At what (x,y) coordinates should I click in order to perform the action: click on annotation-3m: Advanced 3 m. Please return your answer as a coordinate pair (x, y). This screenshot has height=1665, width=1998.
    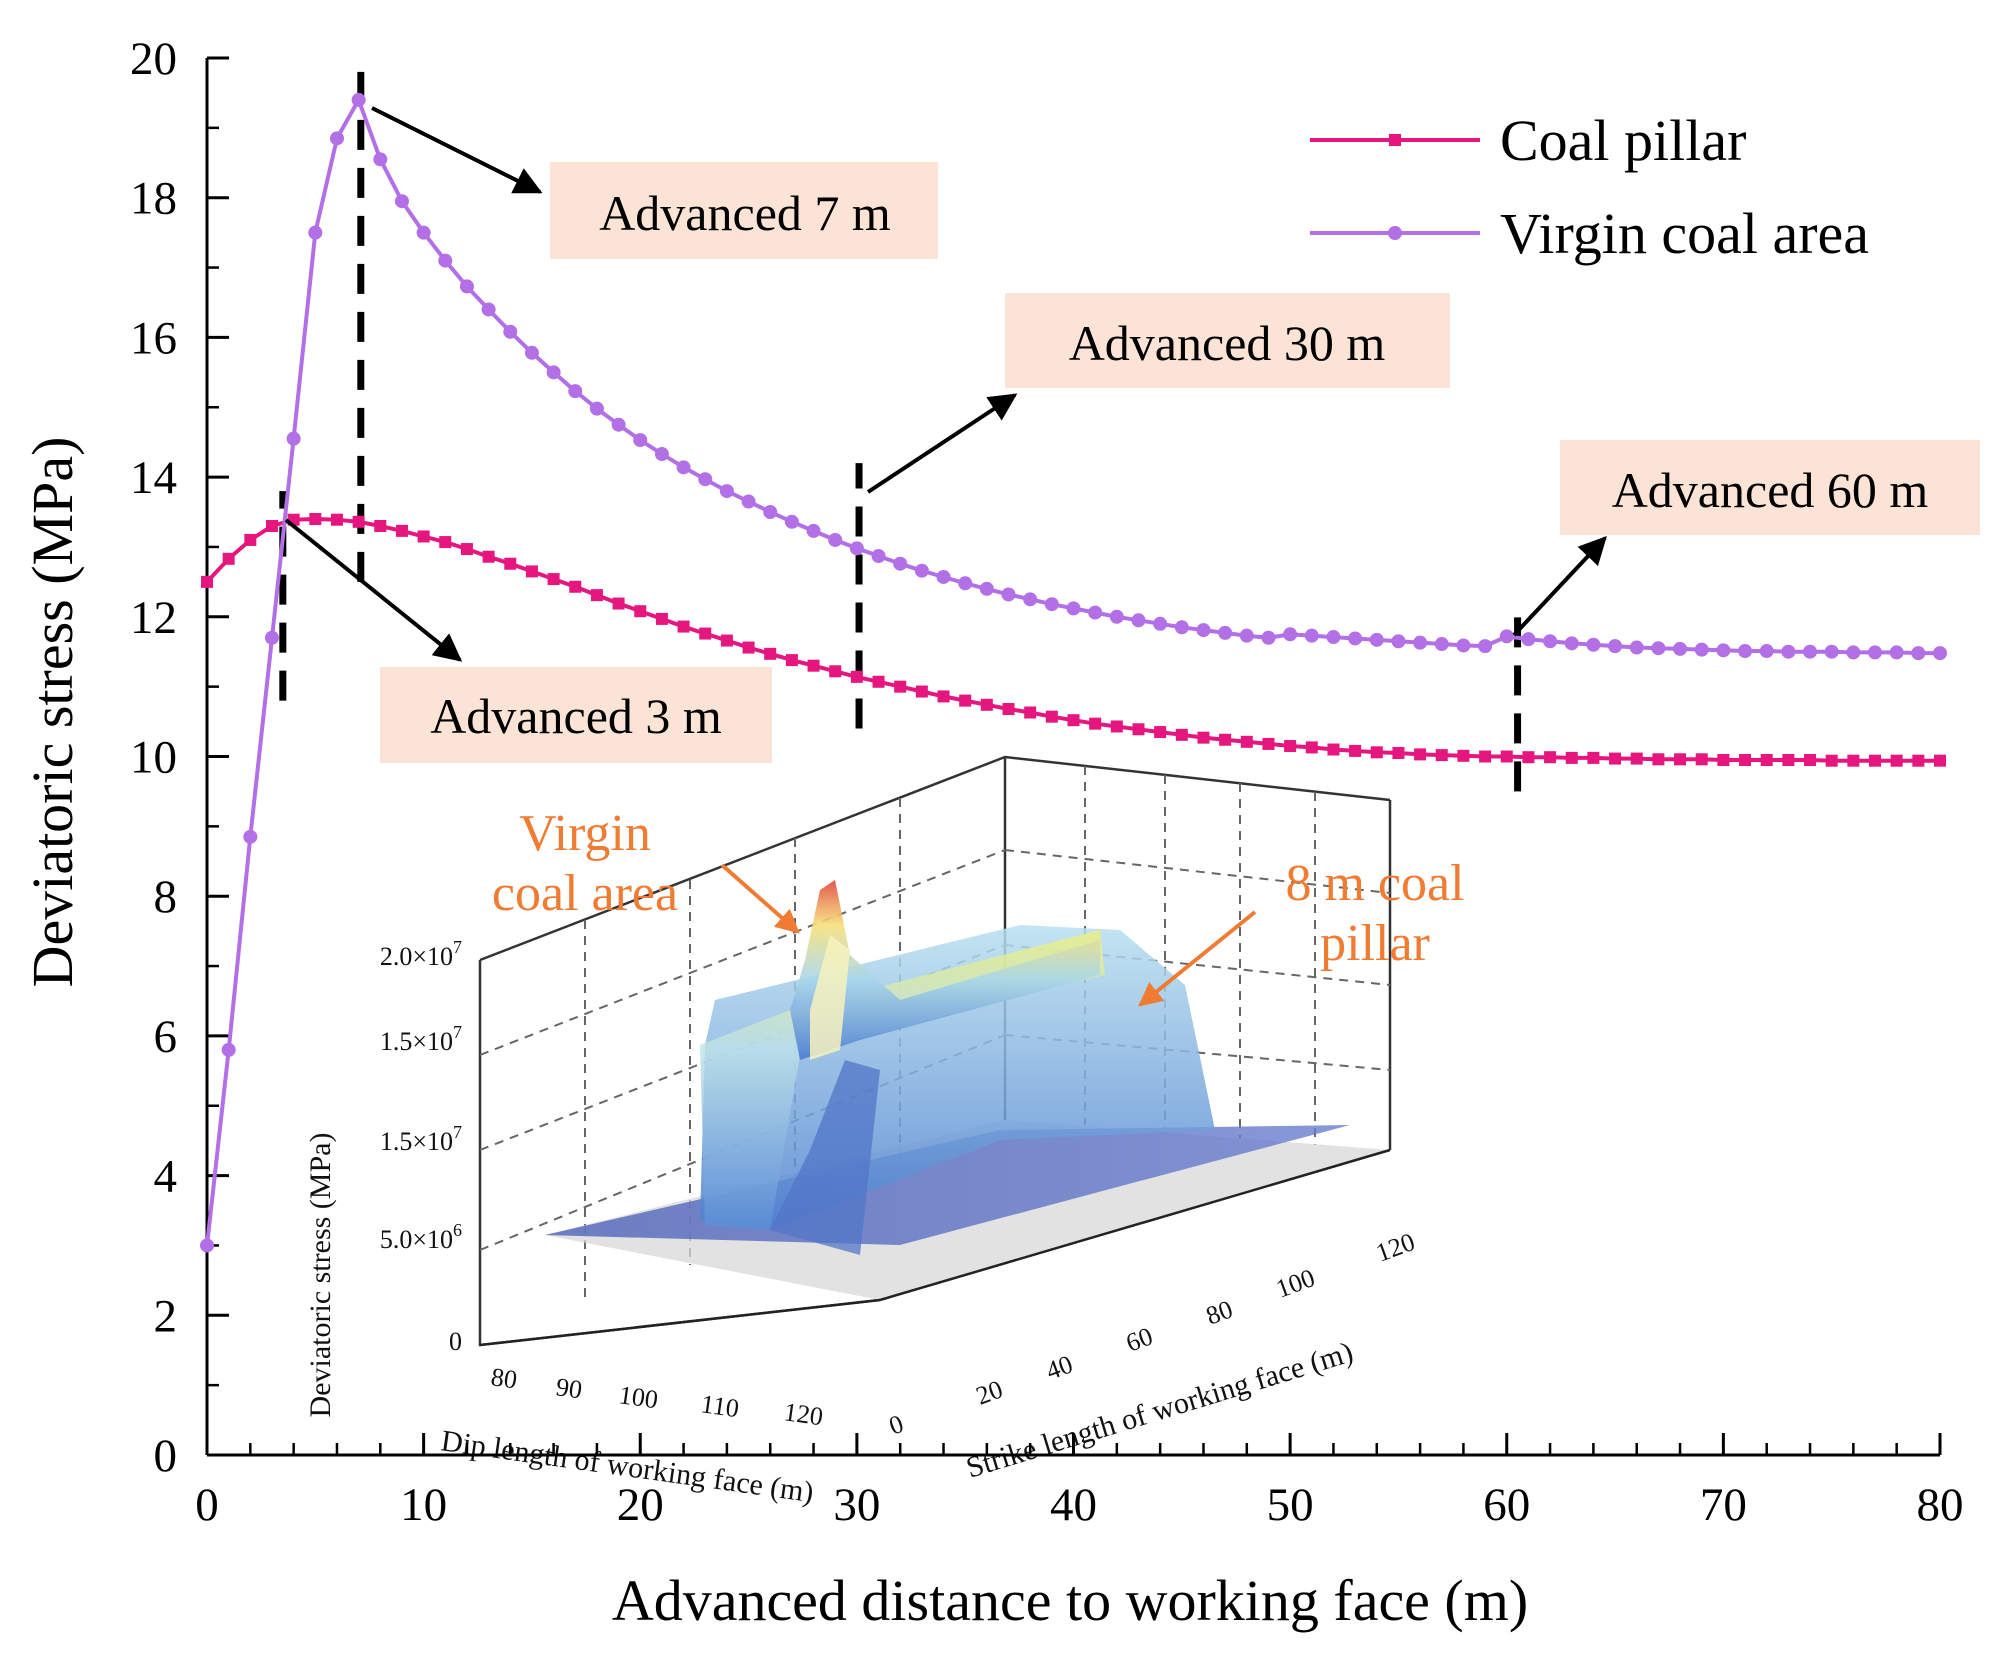
    Looking at the image, I should click on (576, 716).